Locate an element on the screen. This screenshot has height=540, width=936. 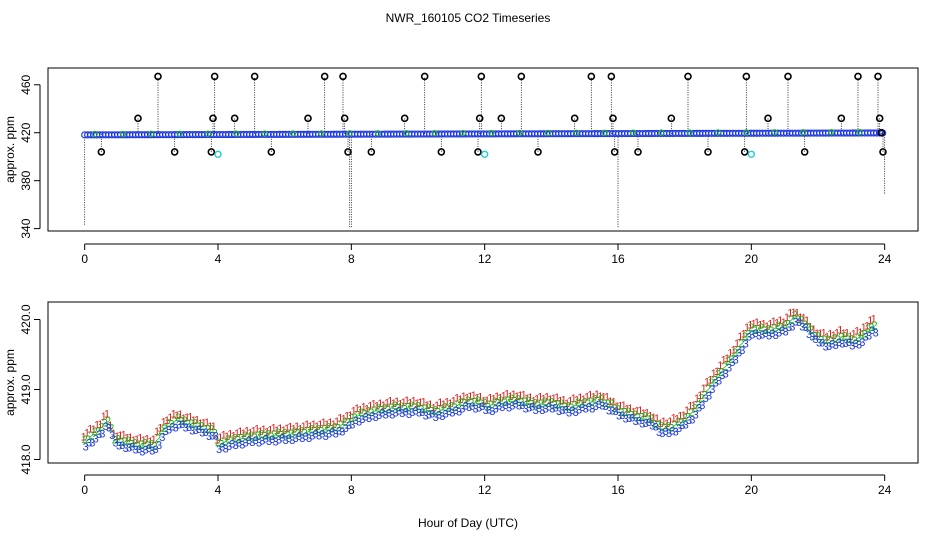
y-tick-label: 419.0 is located at coordinates (26, 389).